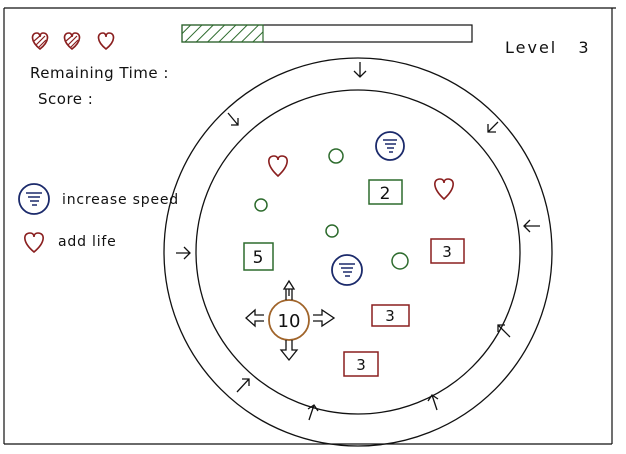 The height and width of the screenshot is (454, 626). What do you see at coordinates (87, 242) in the screenshot?
I see `legend-label-life: add life` at bounding box center [87, 242].